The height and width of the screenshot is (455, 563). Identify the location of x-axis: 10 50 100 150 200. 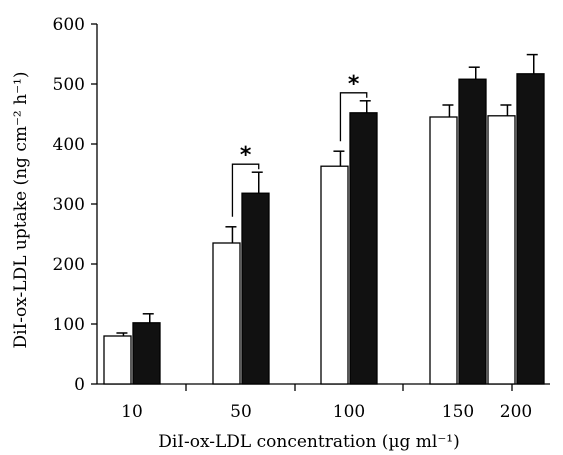
(323, 402).